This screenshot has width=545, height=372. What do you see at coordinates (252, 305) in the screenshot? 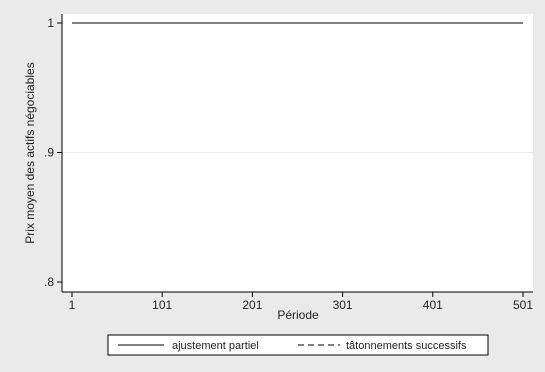
I see `x-tick-label-2: 201` at bounding box center [252, 305].